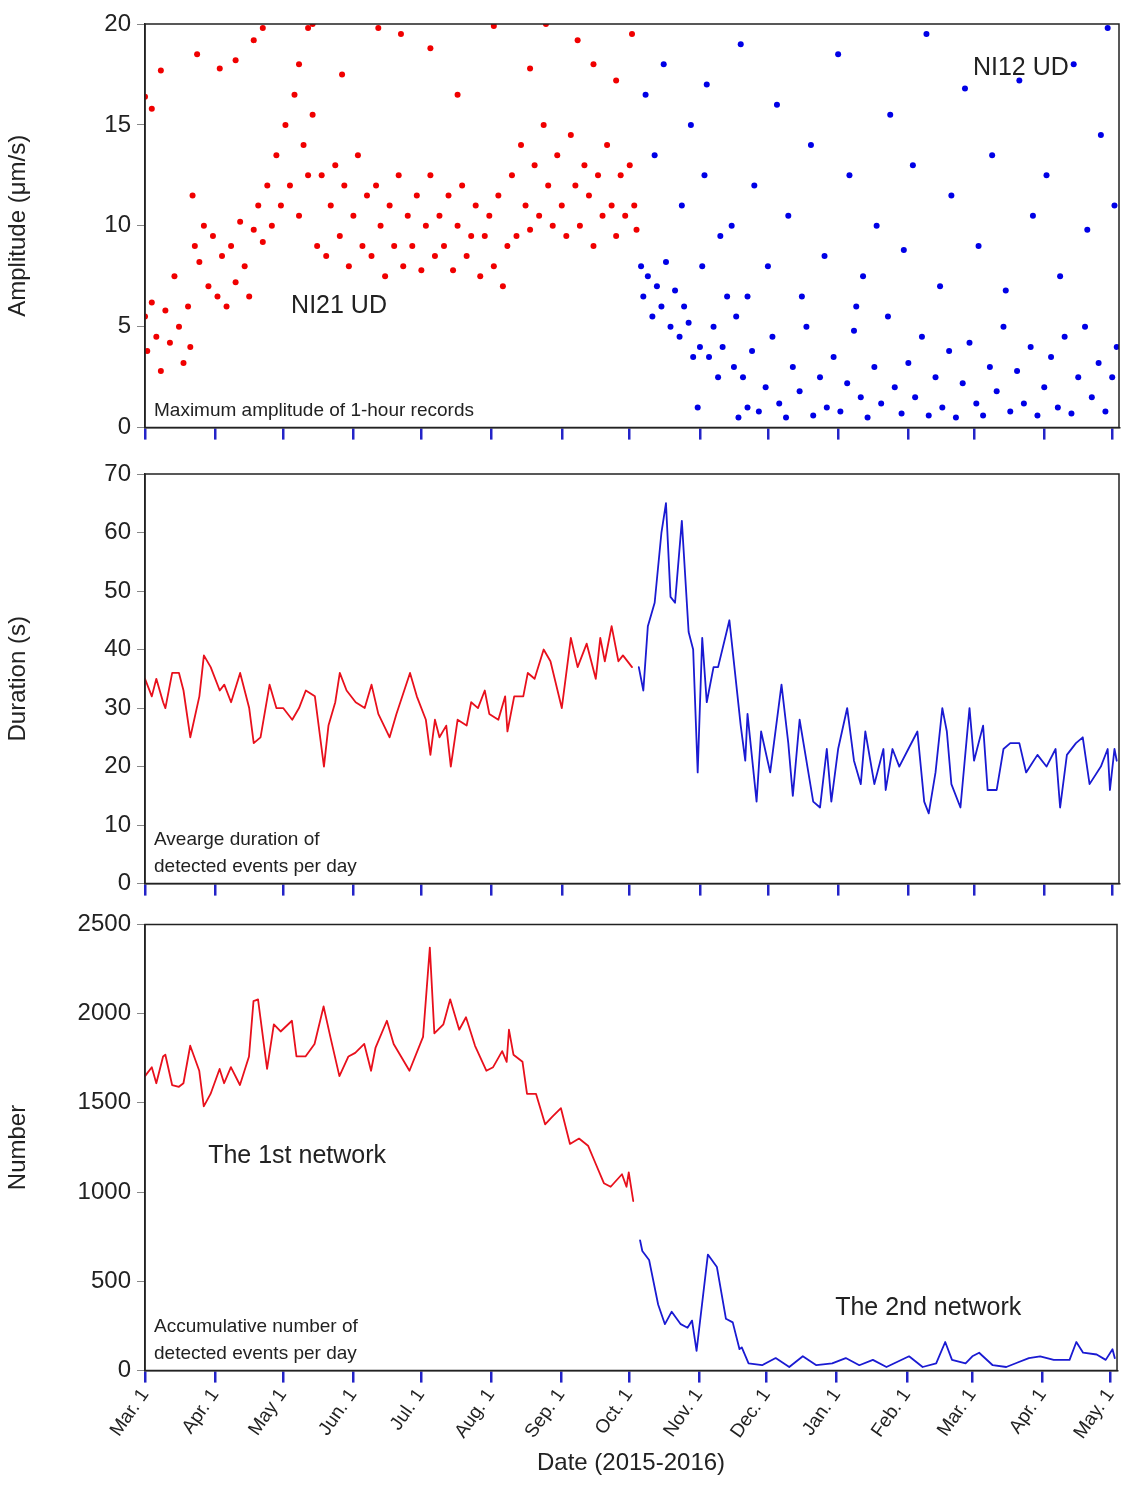  I want to click on y-tick-label: 40, so click(117, 648).